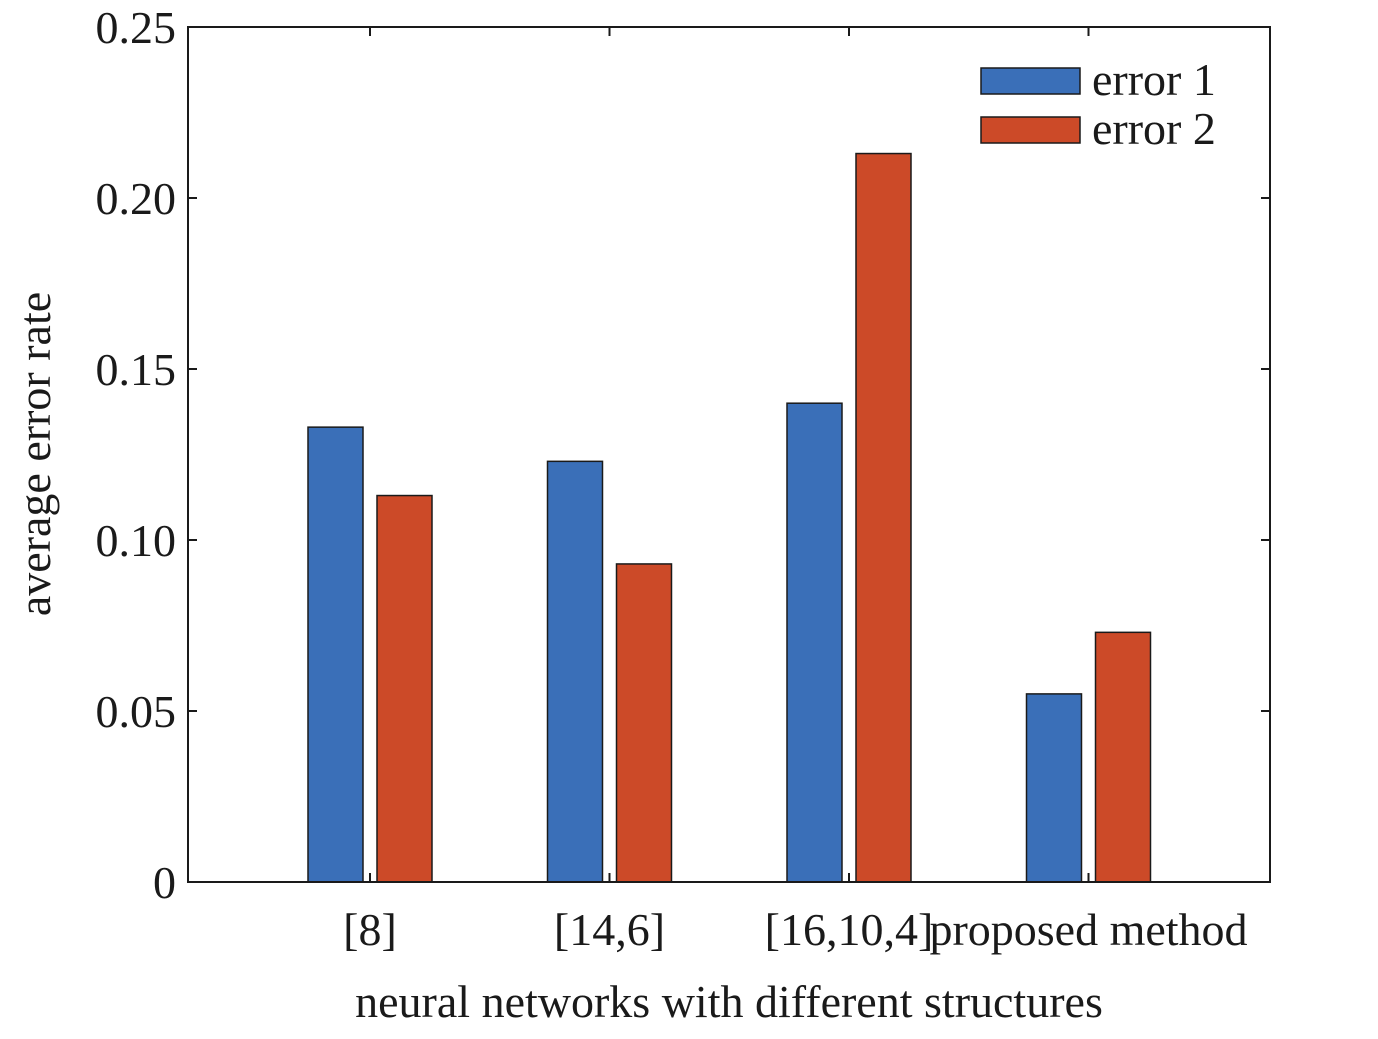 This screenshot has height=1039, width=1378. I want to click on x-tick-label: [16,10,4], so click(849, 929).